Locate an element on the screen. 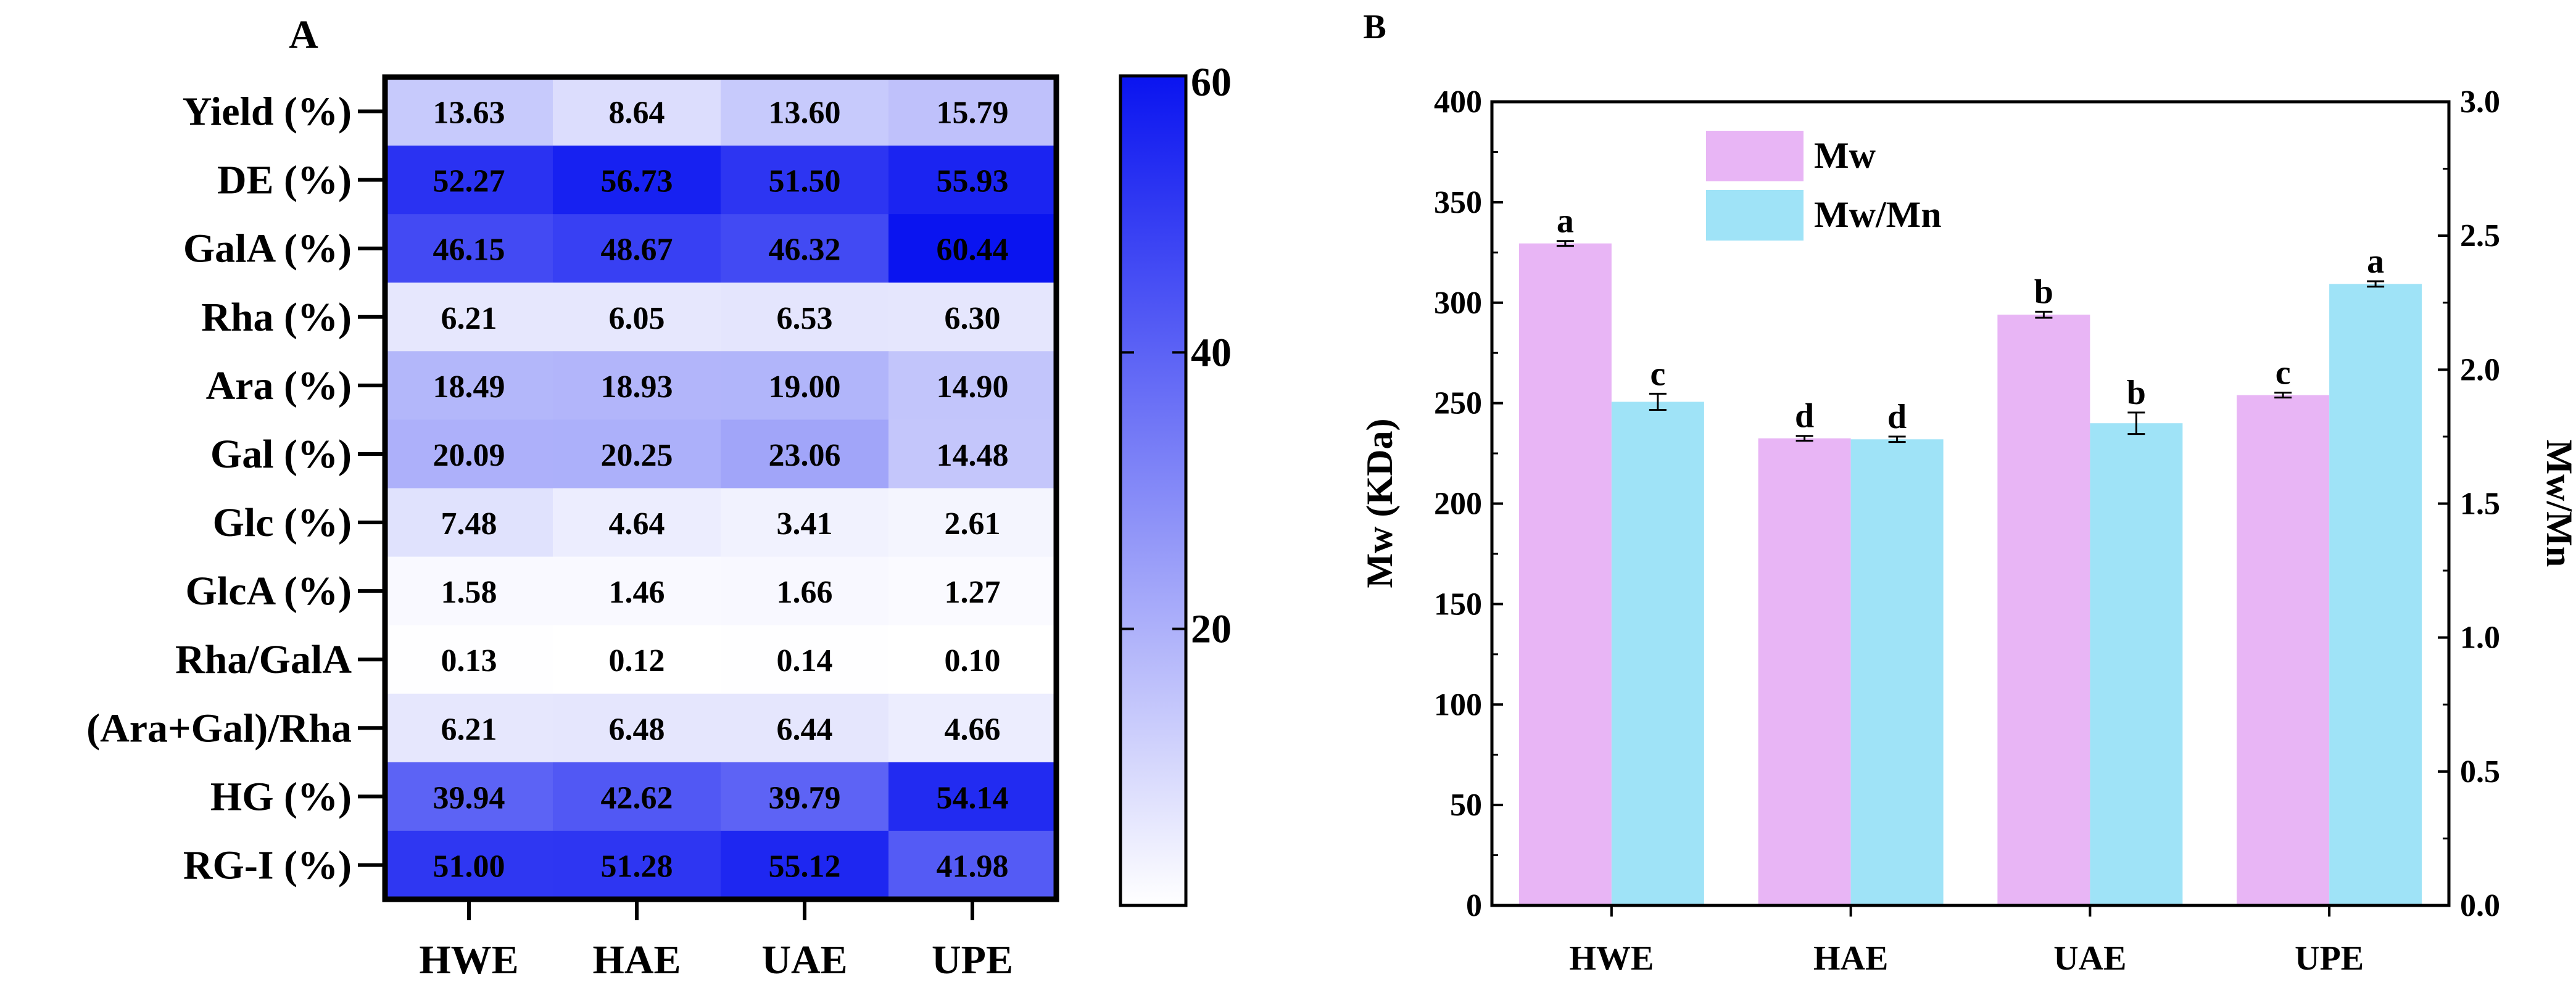  heatmap-cell-value: 48.67 is located at coordinates (637, 250).